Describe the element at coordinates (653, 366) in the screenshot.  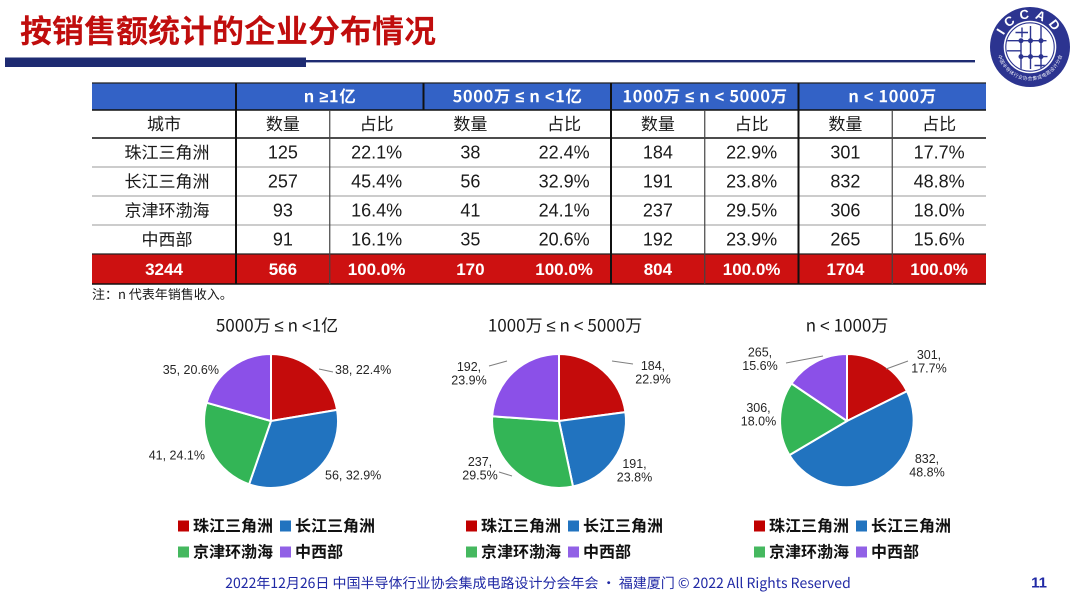
I see `svg-text: 184,` at that location.